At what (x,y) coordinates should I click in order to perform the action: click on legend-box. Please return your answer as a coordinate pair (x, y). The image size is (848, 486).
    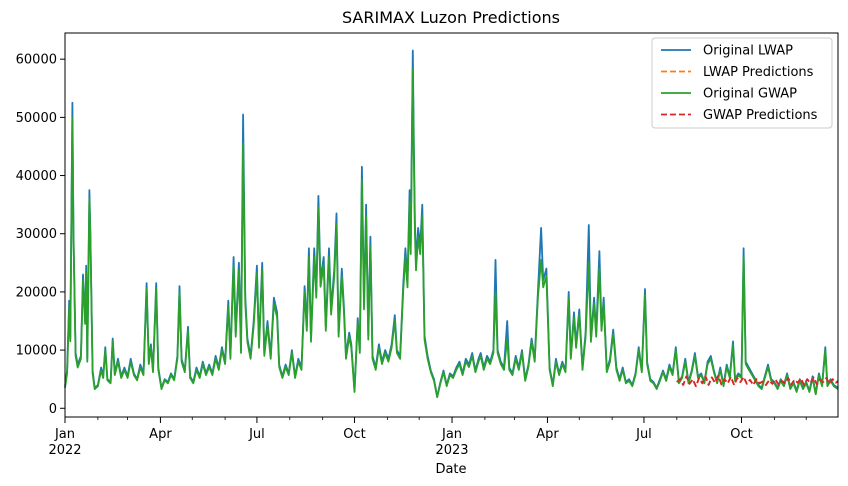
    Looking at the image, I should click on (742, 83).